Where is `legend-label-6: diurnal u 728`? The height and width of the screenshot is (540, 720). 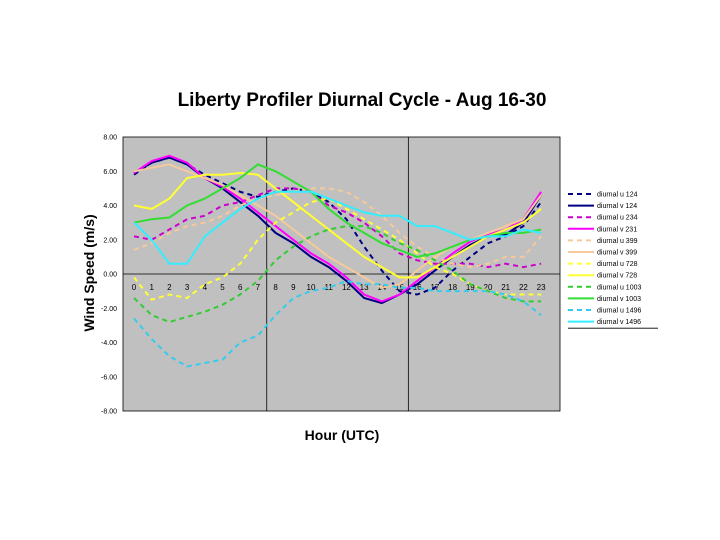 legend-label-6: diurnal u 728 is located at coordinates (617, 264).